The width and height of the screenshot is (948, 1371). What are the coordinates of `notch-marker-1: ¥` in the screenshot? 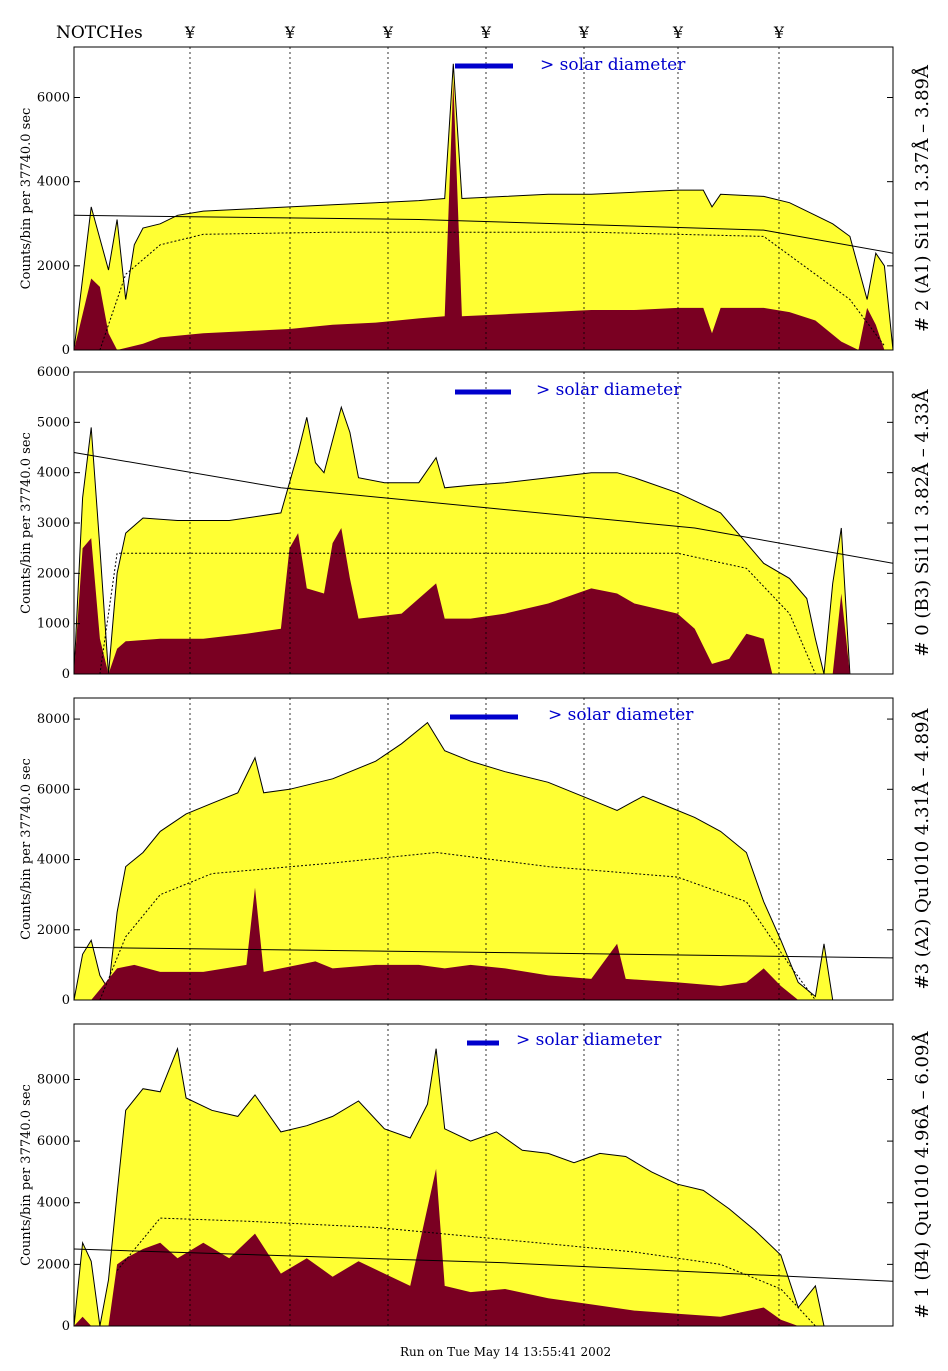 It's located at (190, 32).